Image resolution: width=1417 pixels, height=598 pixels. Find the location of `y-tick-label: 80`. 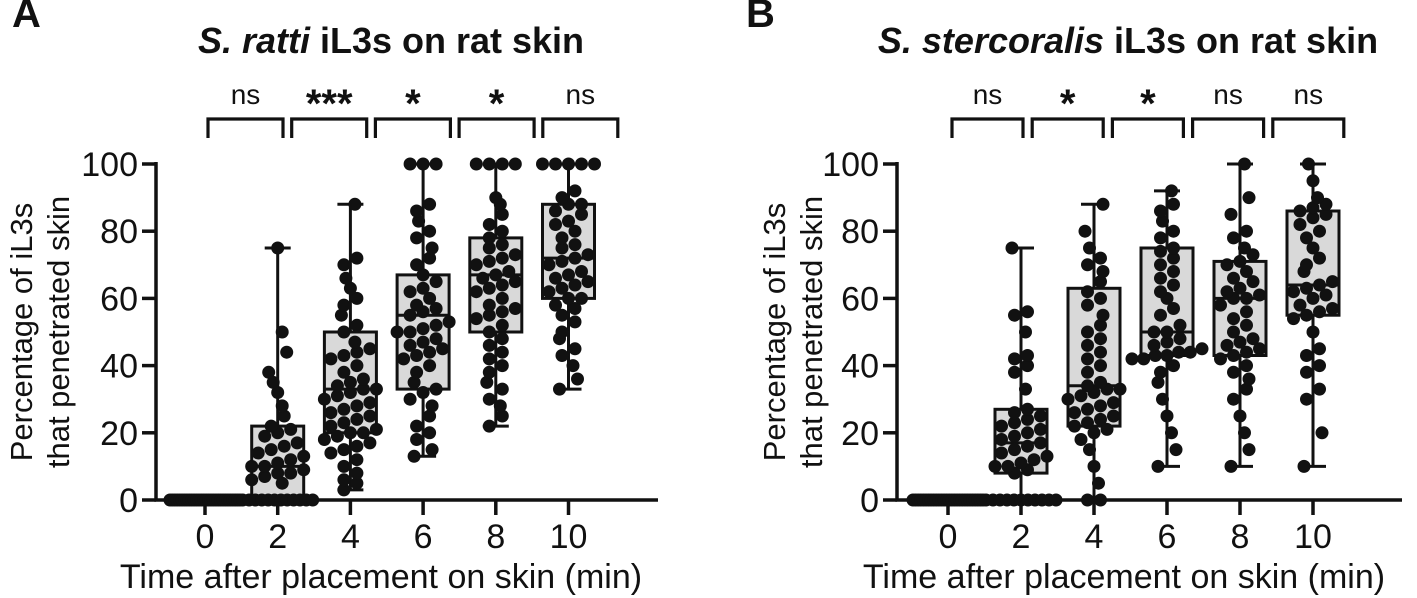

y-tick-label: 80 is located at coordinates (860, 232).